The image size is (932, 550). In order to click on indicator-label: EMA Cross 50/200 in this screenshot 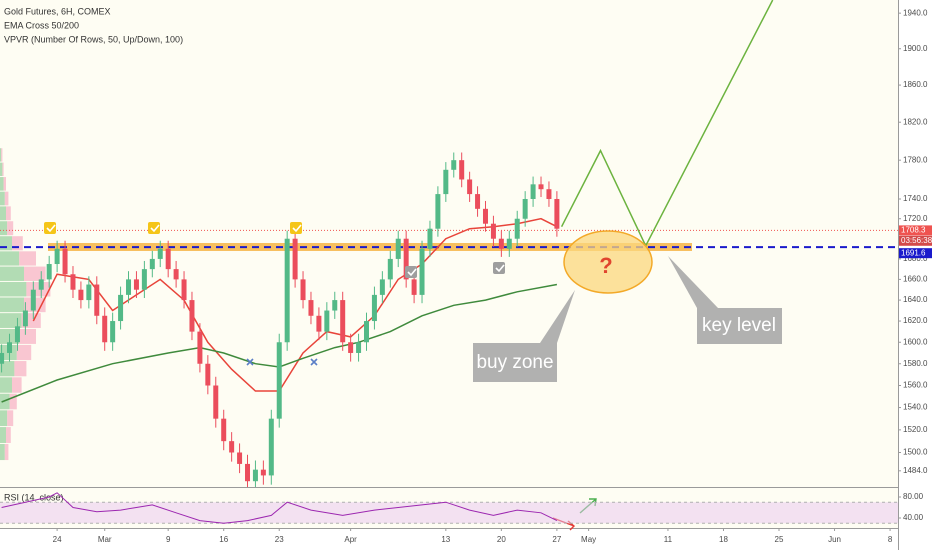, I will do `click(41, 25)`.